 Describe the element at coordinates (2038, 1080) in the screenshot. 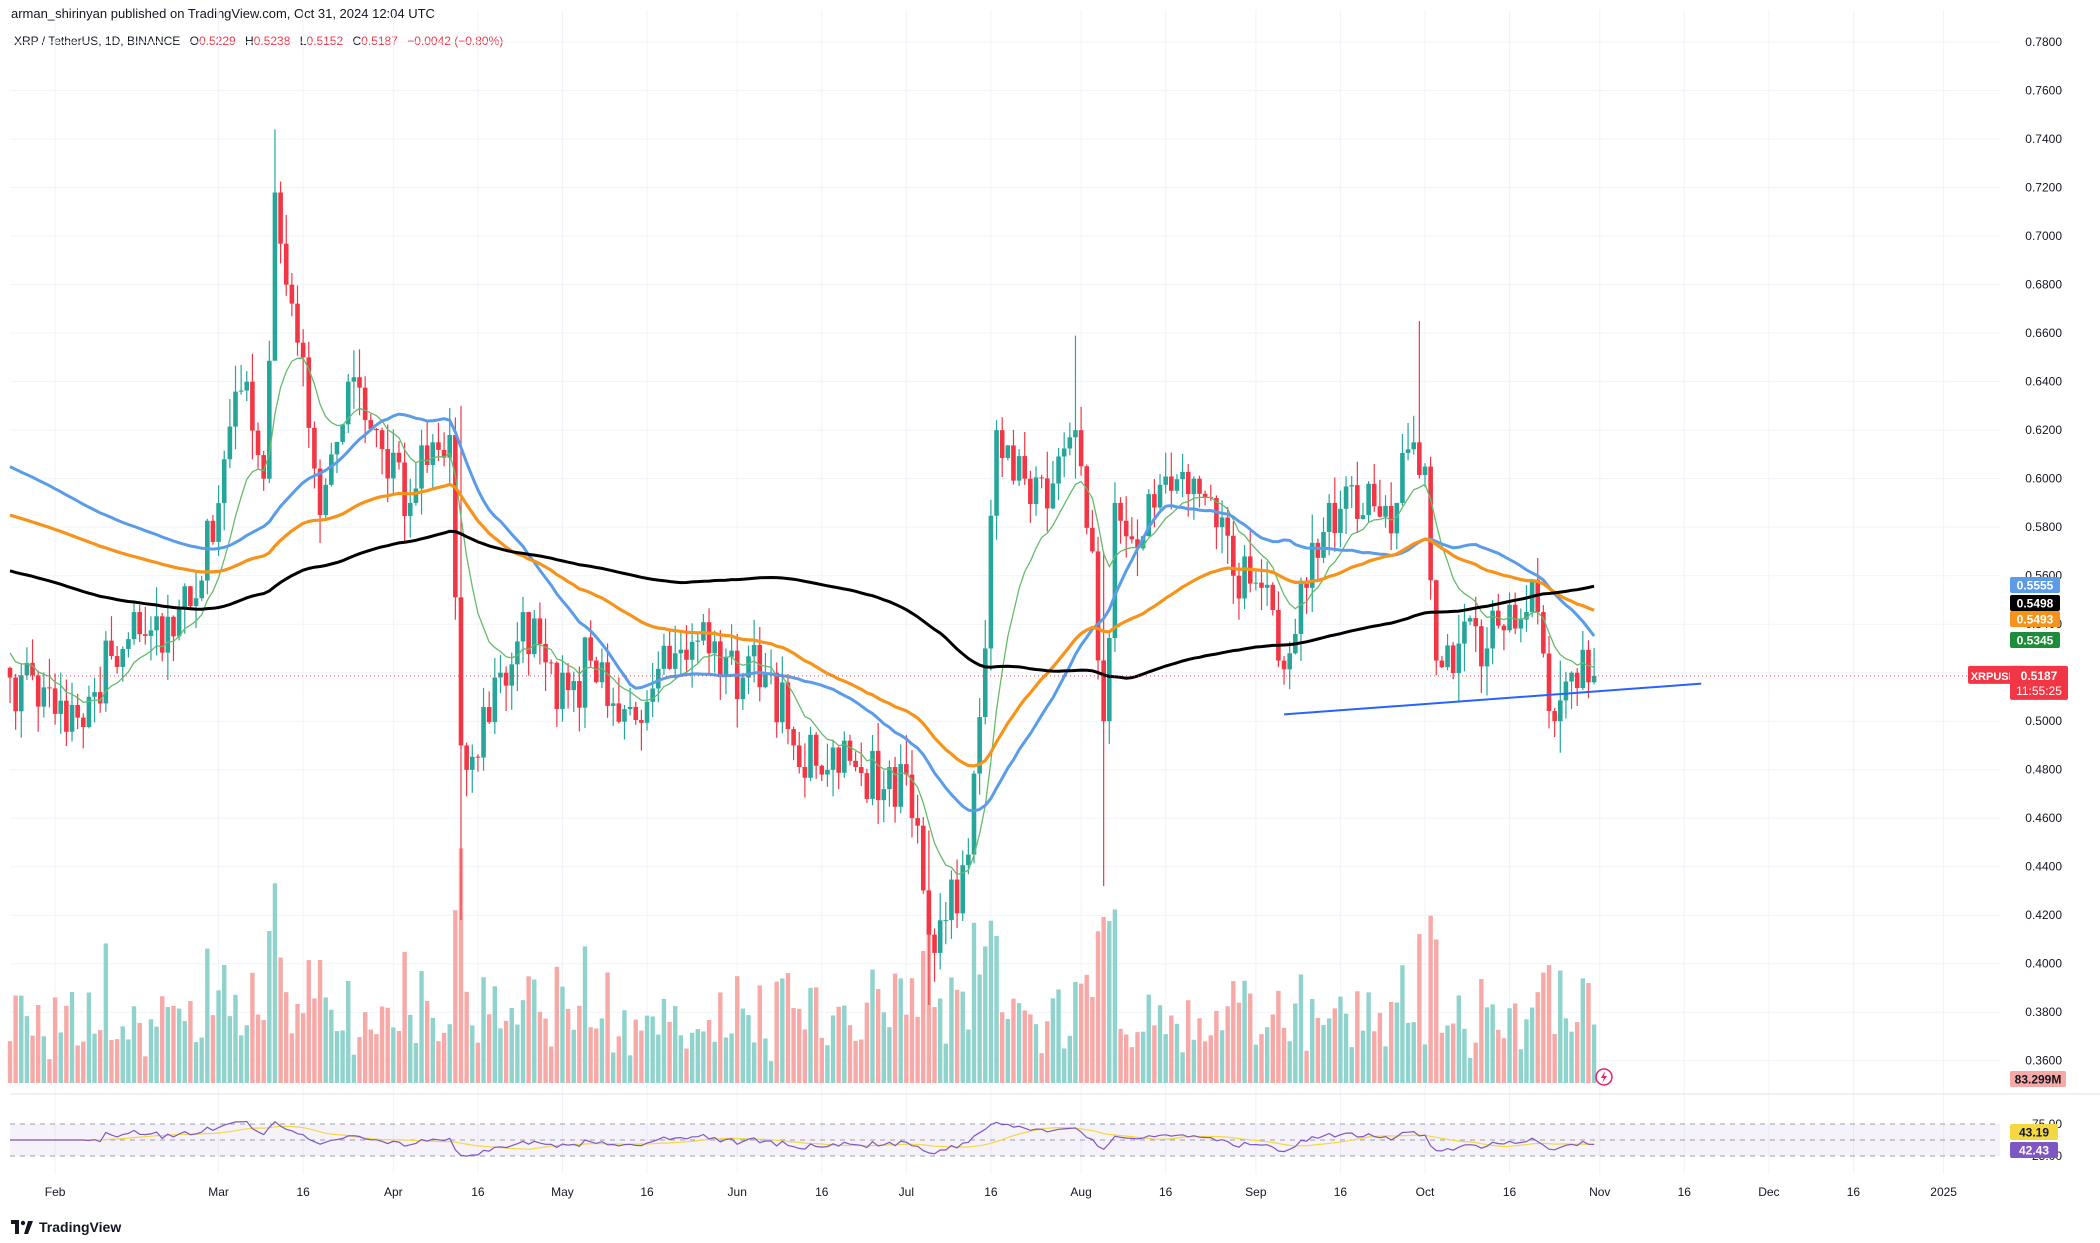

I see `volume-badge-text: 83.299M` at that location.